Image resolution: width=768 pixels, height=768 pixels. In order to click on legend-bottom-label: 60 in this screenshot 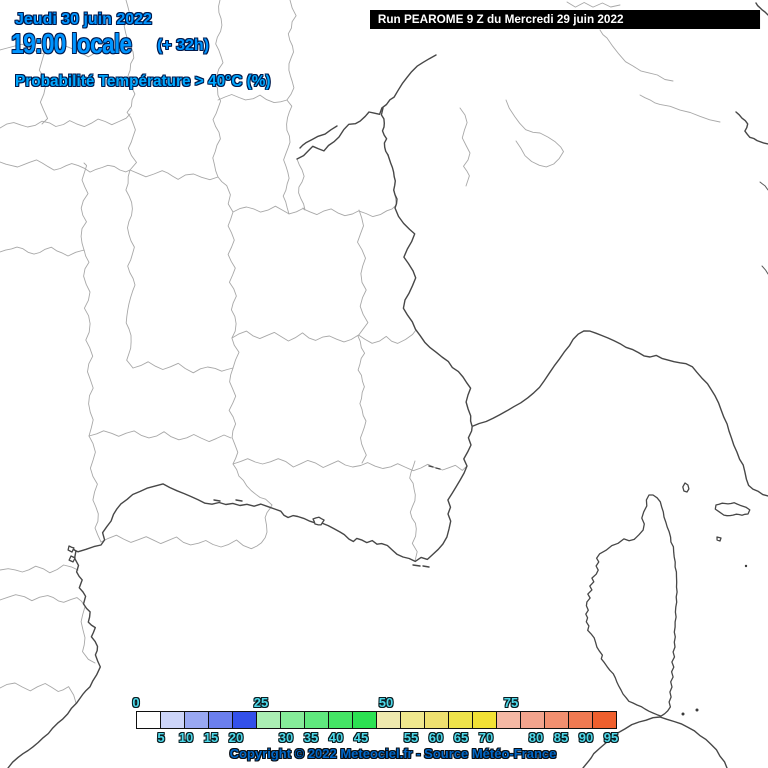, I will do `click(436, 737)`.